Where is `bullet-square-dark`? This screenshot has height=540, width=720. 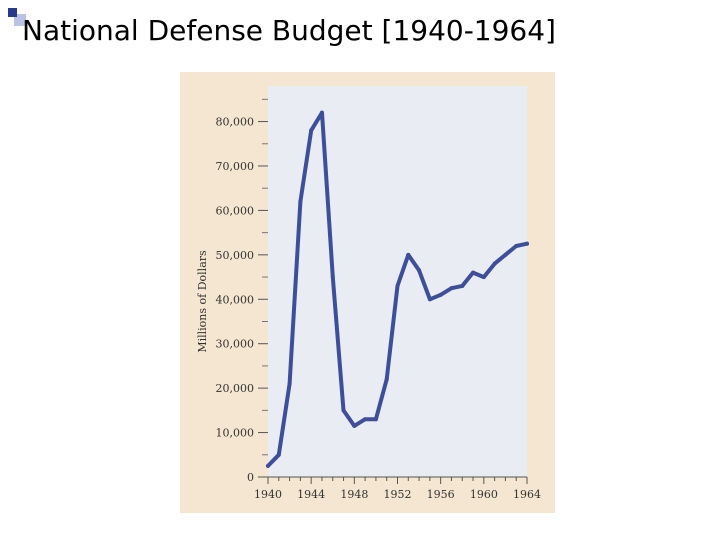
bullet-square-dark is located at coordinates (12, 12).